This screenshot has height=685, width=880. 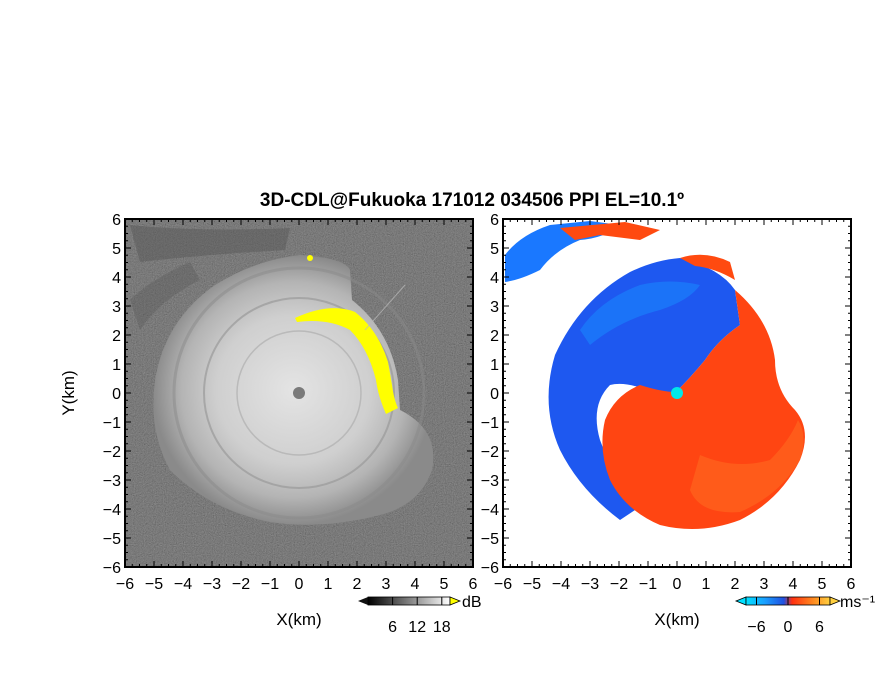 What do you see at coordinates (788, 627) in the screenshot?
I see `colorbar-tick-label: 0` at bounding box center [788, 627].